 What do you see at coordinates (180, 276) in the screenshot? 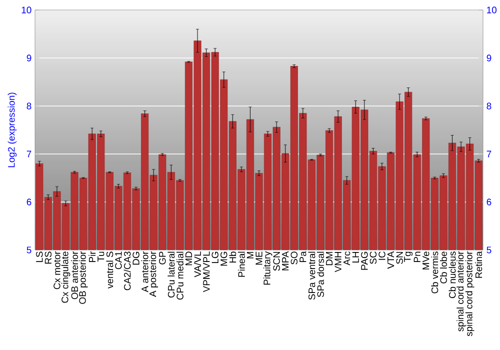
I see `x-tick-label: CPu medial` at bounding box center [180, 276].